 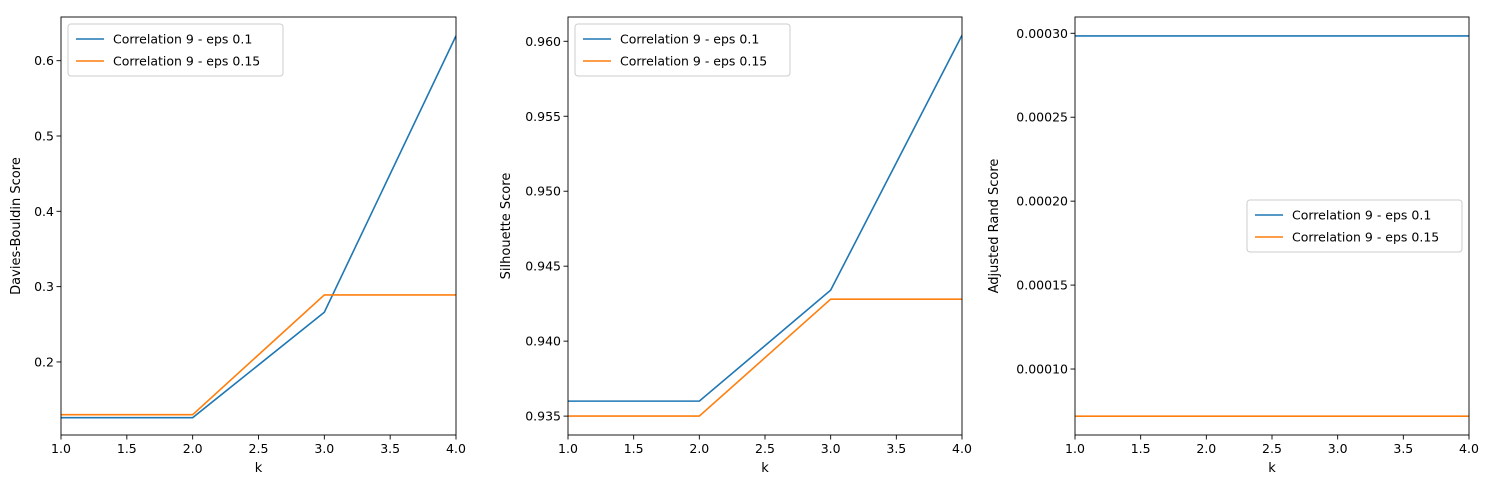 What do you see at coordinates (44, 60) in the screenshot?
I see `y-tick-label: 0.6` at bounding box center [44, 60].